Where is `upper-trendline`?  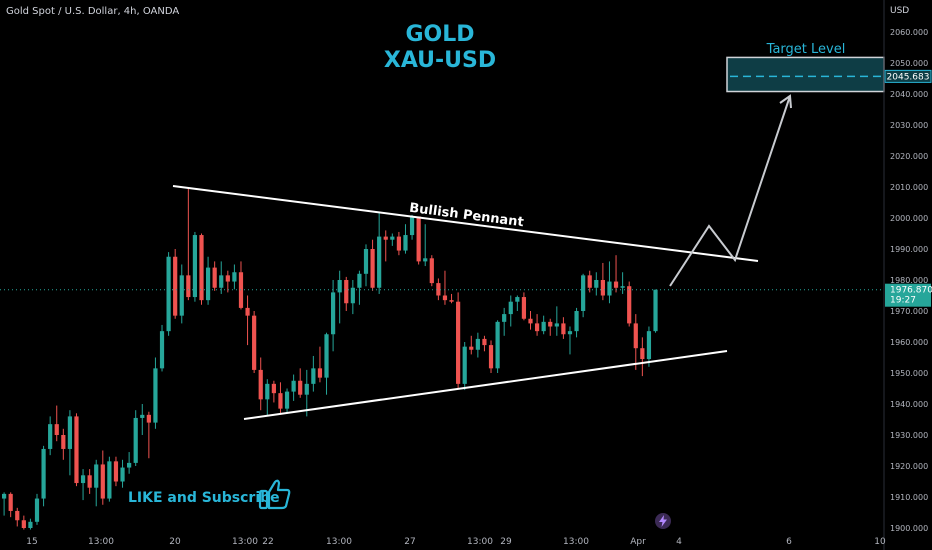
upper-trendline is located at coordinates (465, 223).